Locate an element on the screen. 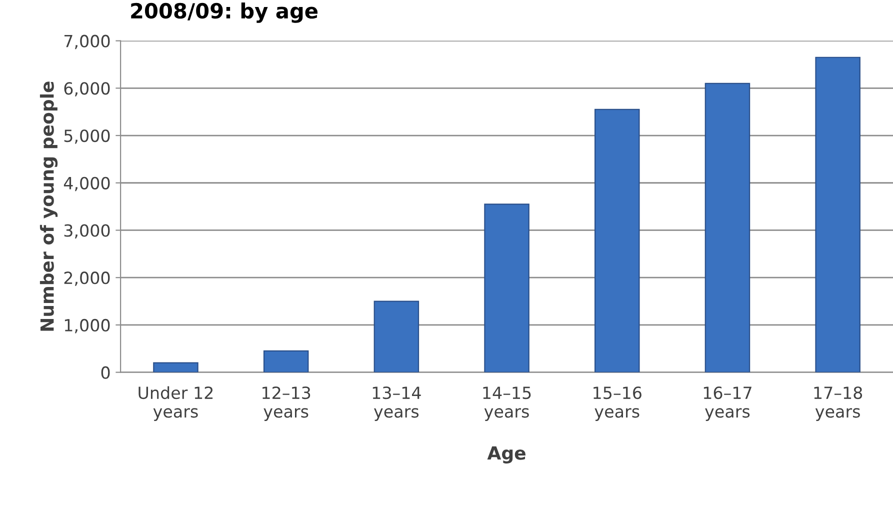  y-tick-label: 1,000 is located at coordinates (87, 326).